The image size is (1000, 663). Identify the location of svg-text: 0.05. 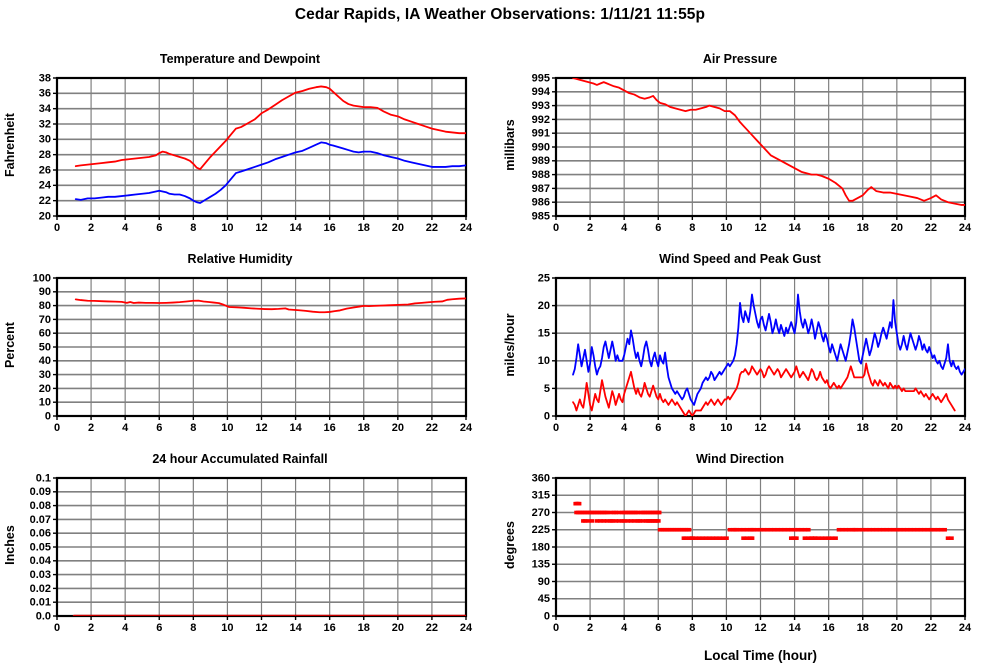
(40, 547).